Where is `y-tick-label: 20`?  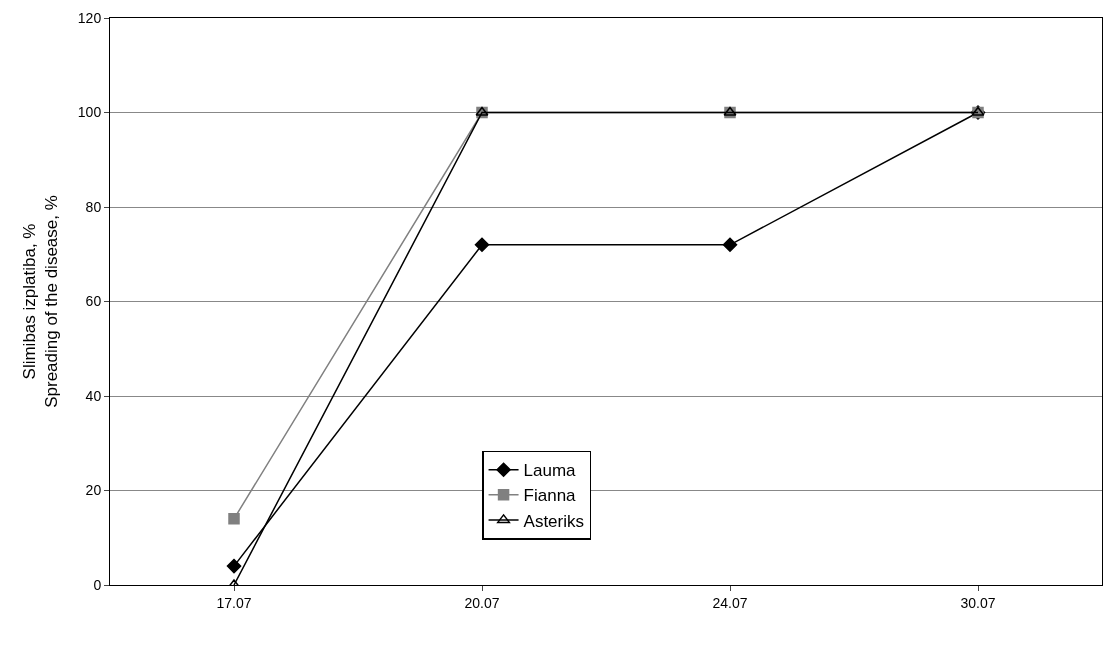
y-tick-label: 20 is located at coordinates (93, 490).